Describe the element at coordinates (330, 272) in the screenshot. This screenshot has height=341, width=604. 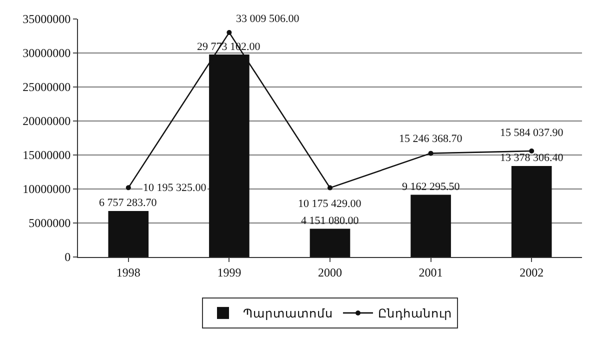
I see `x-tick-label: 2000` at that location.